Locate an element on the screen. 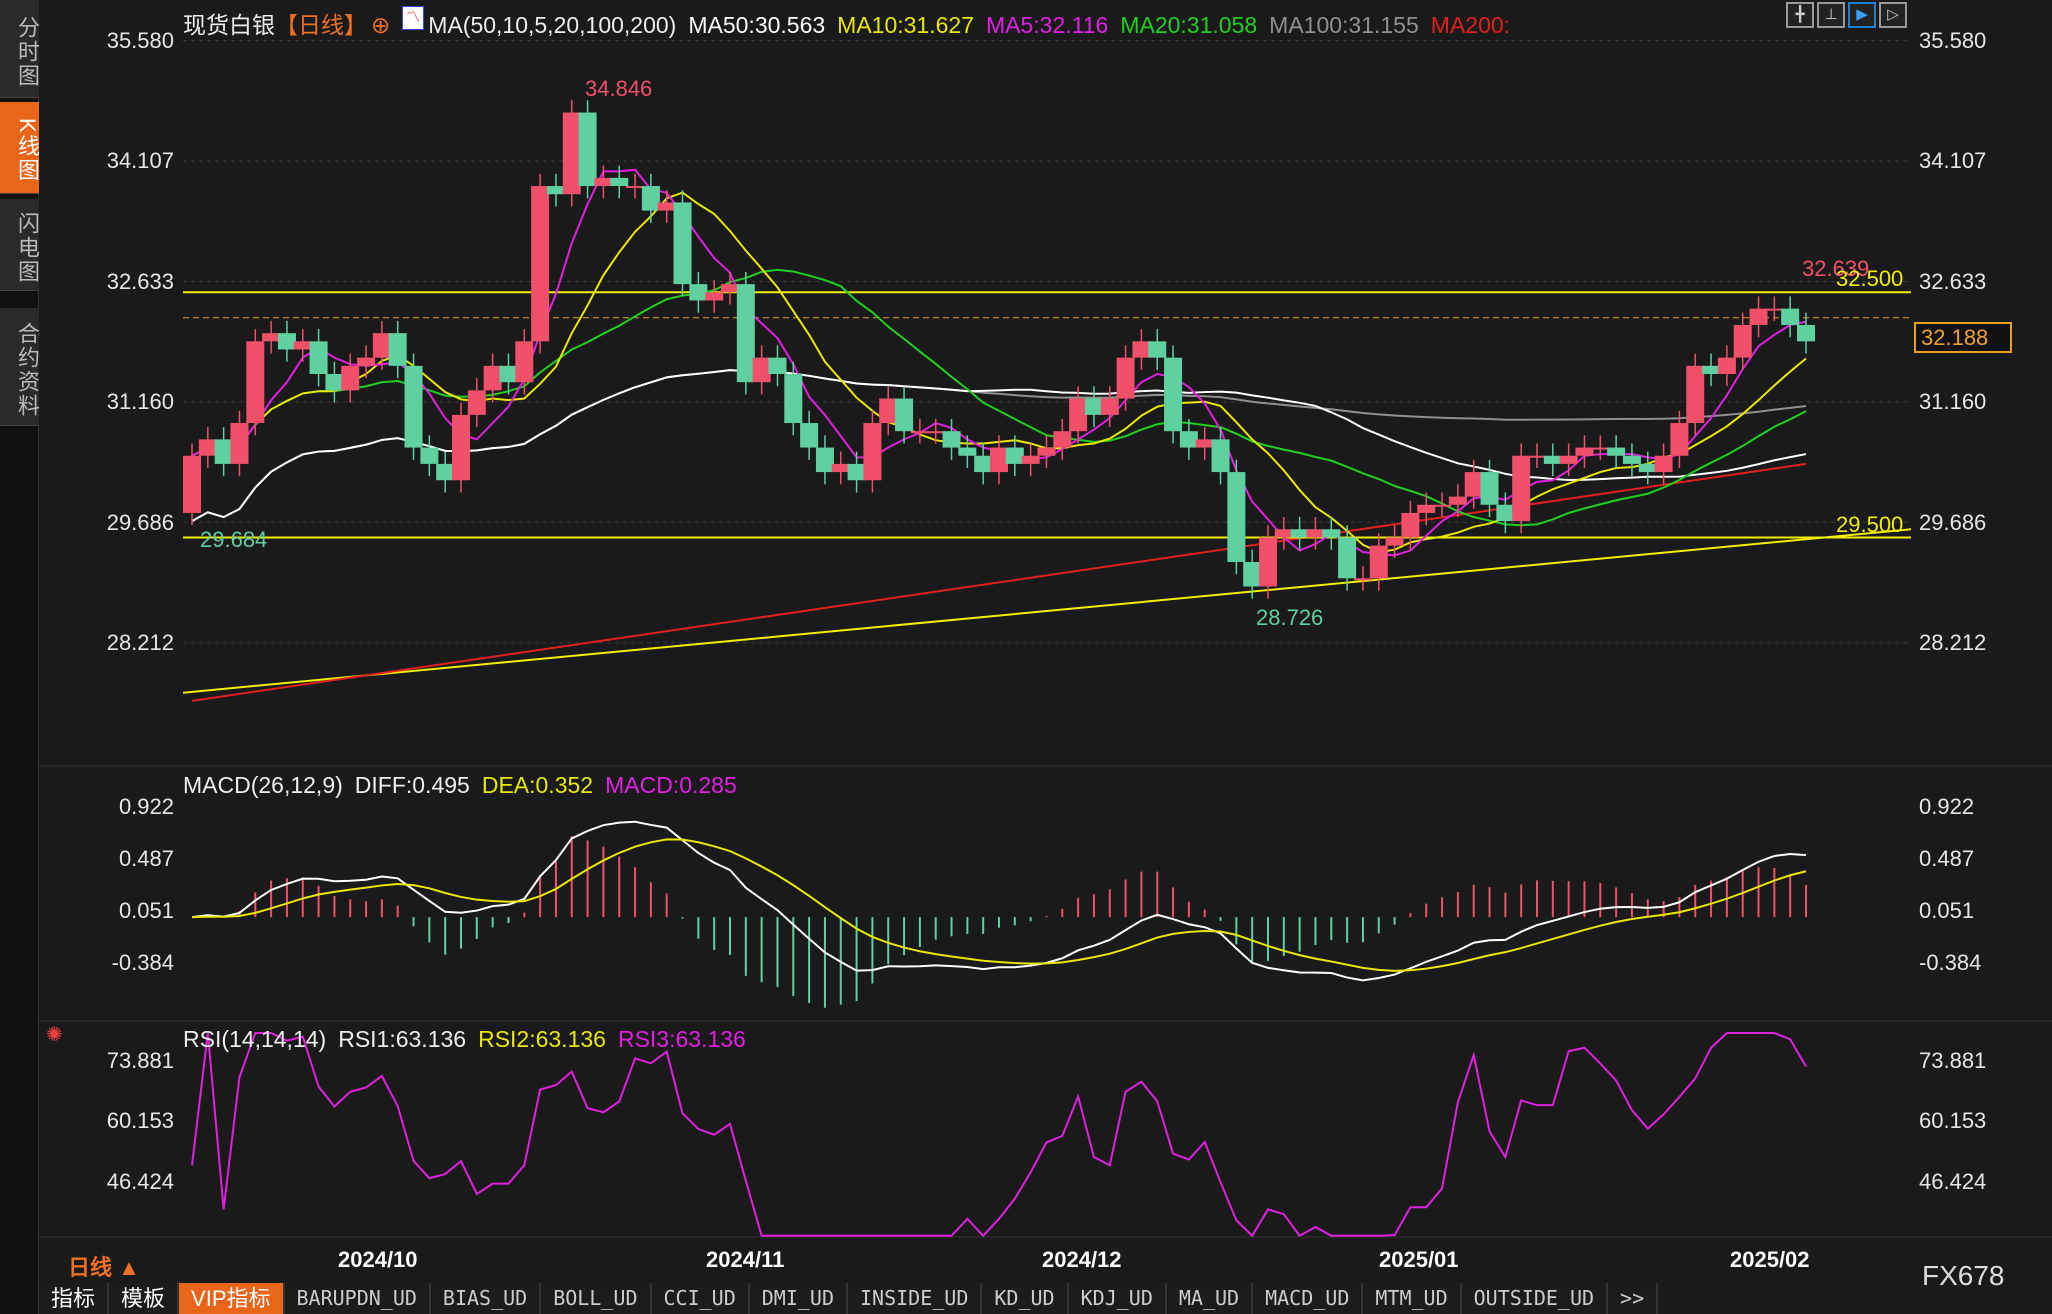  date-tick: 2025/01 is located at coordinates (1419, 1259).